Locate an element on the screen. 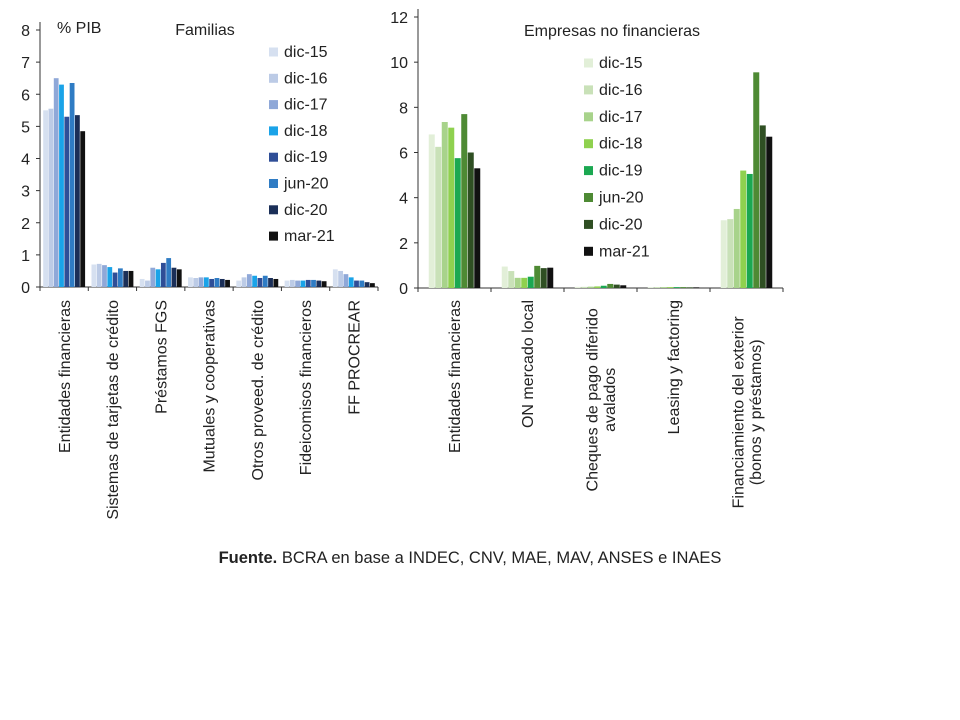  bar-mar-21-cat6 is located at coordinates (372, 285).